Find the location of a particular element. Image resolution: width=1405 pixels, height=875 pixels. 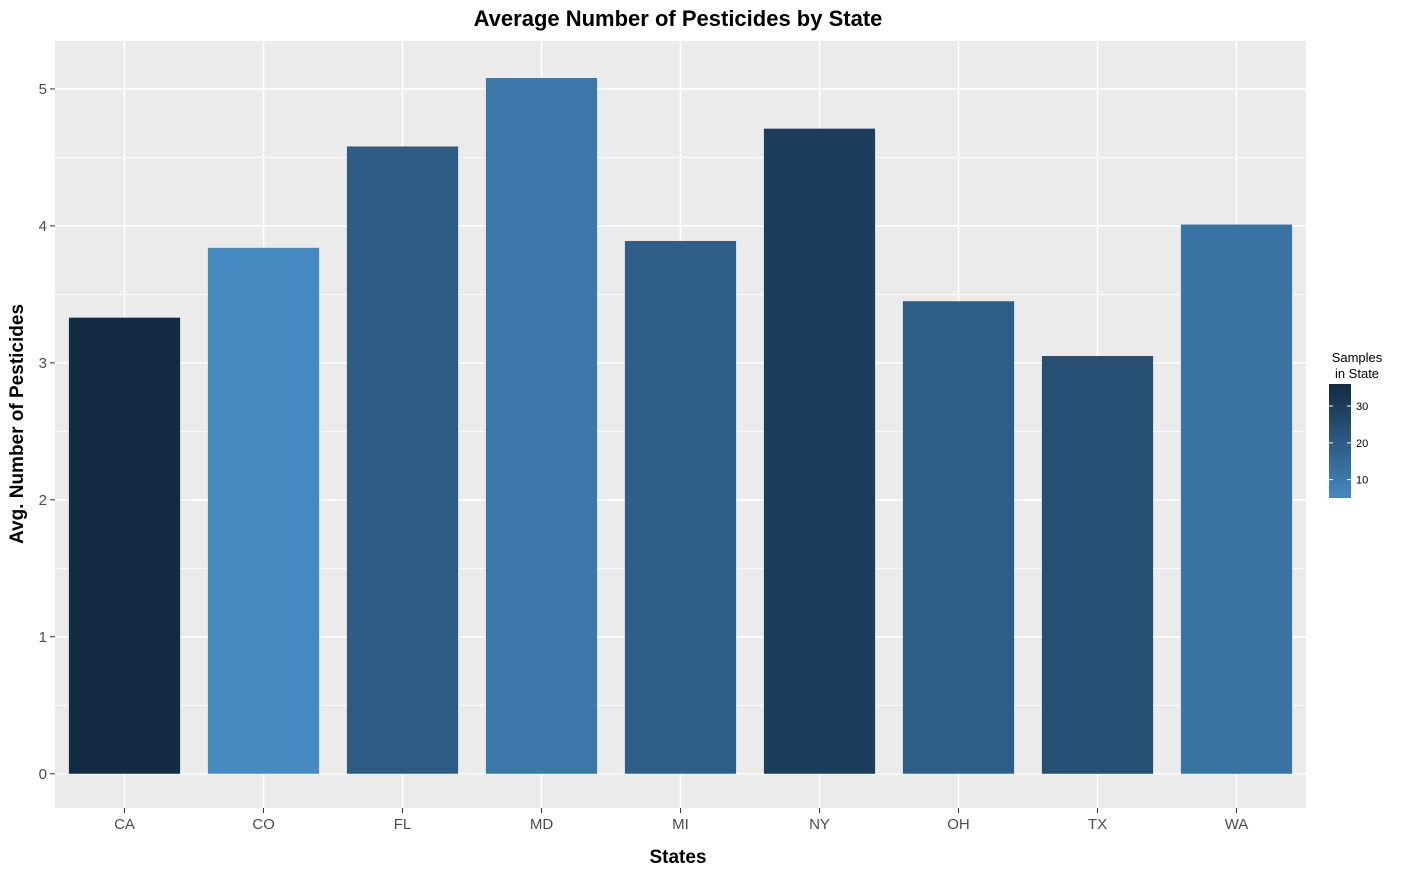

x-tick-label-co: CO is located at coordinates (263, 824).